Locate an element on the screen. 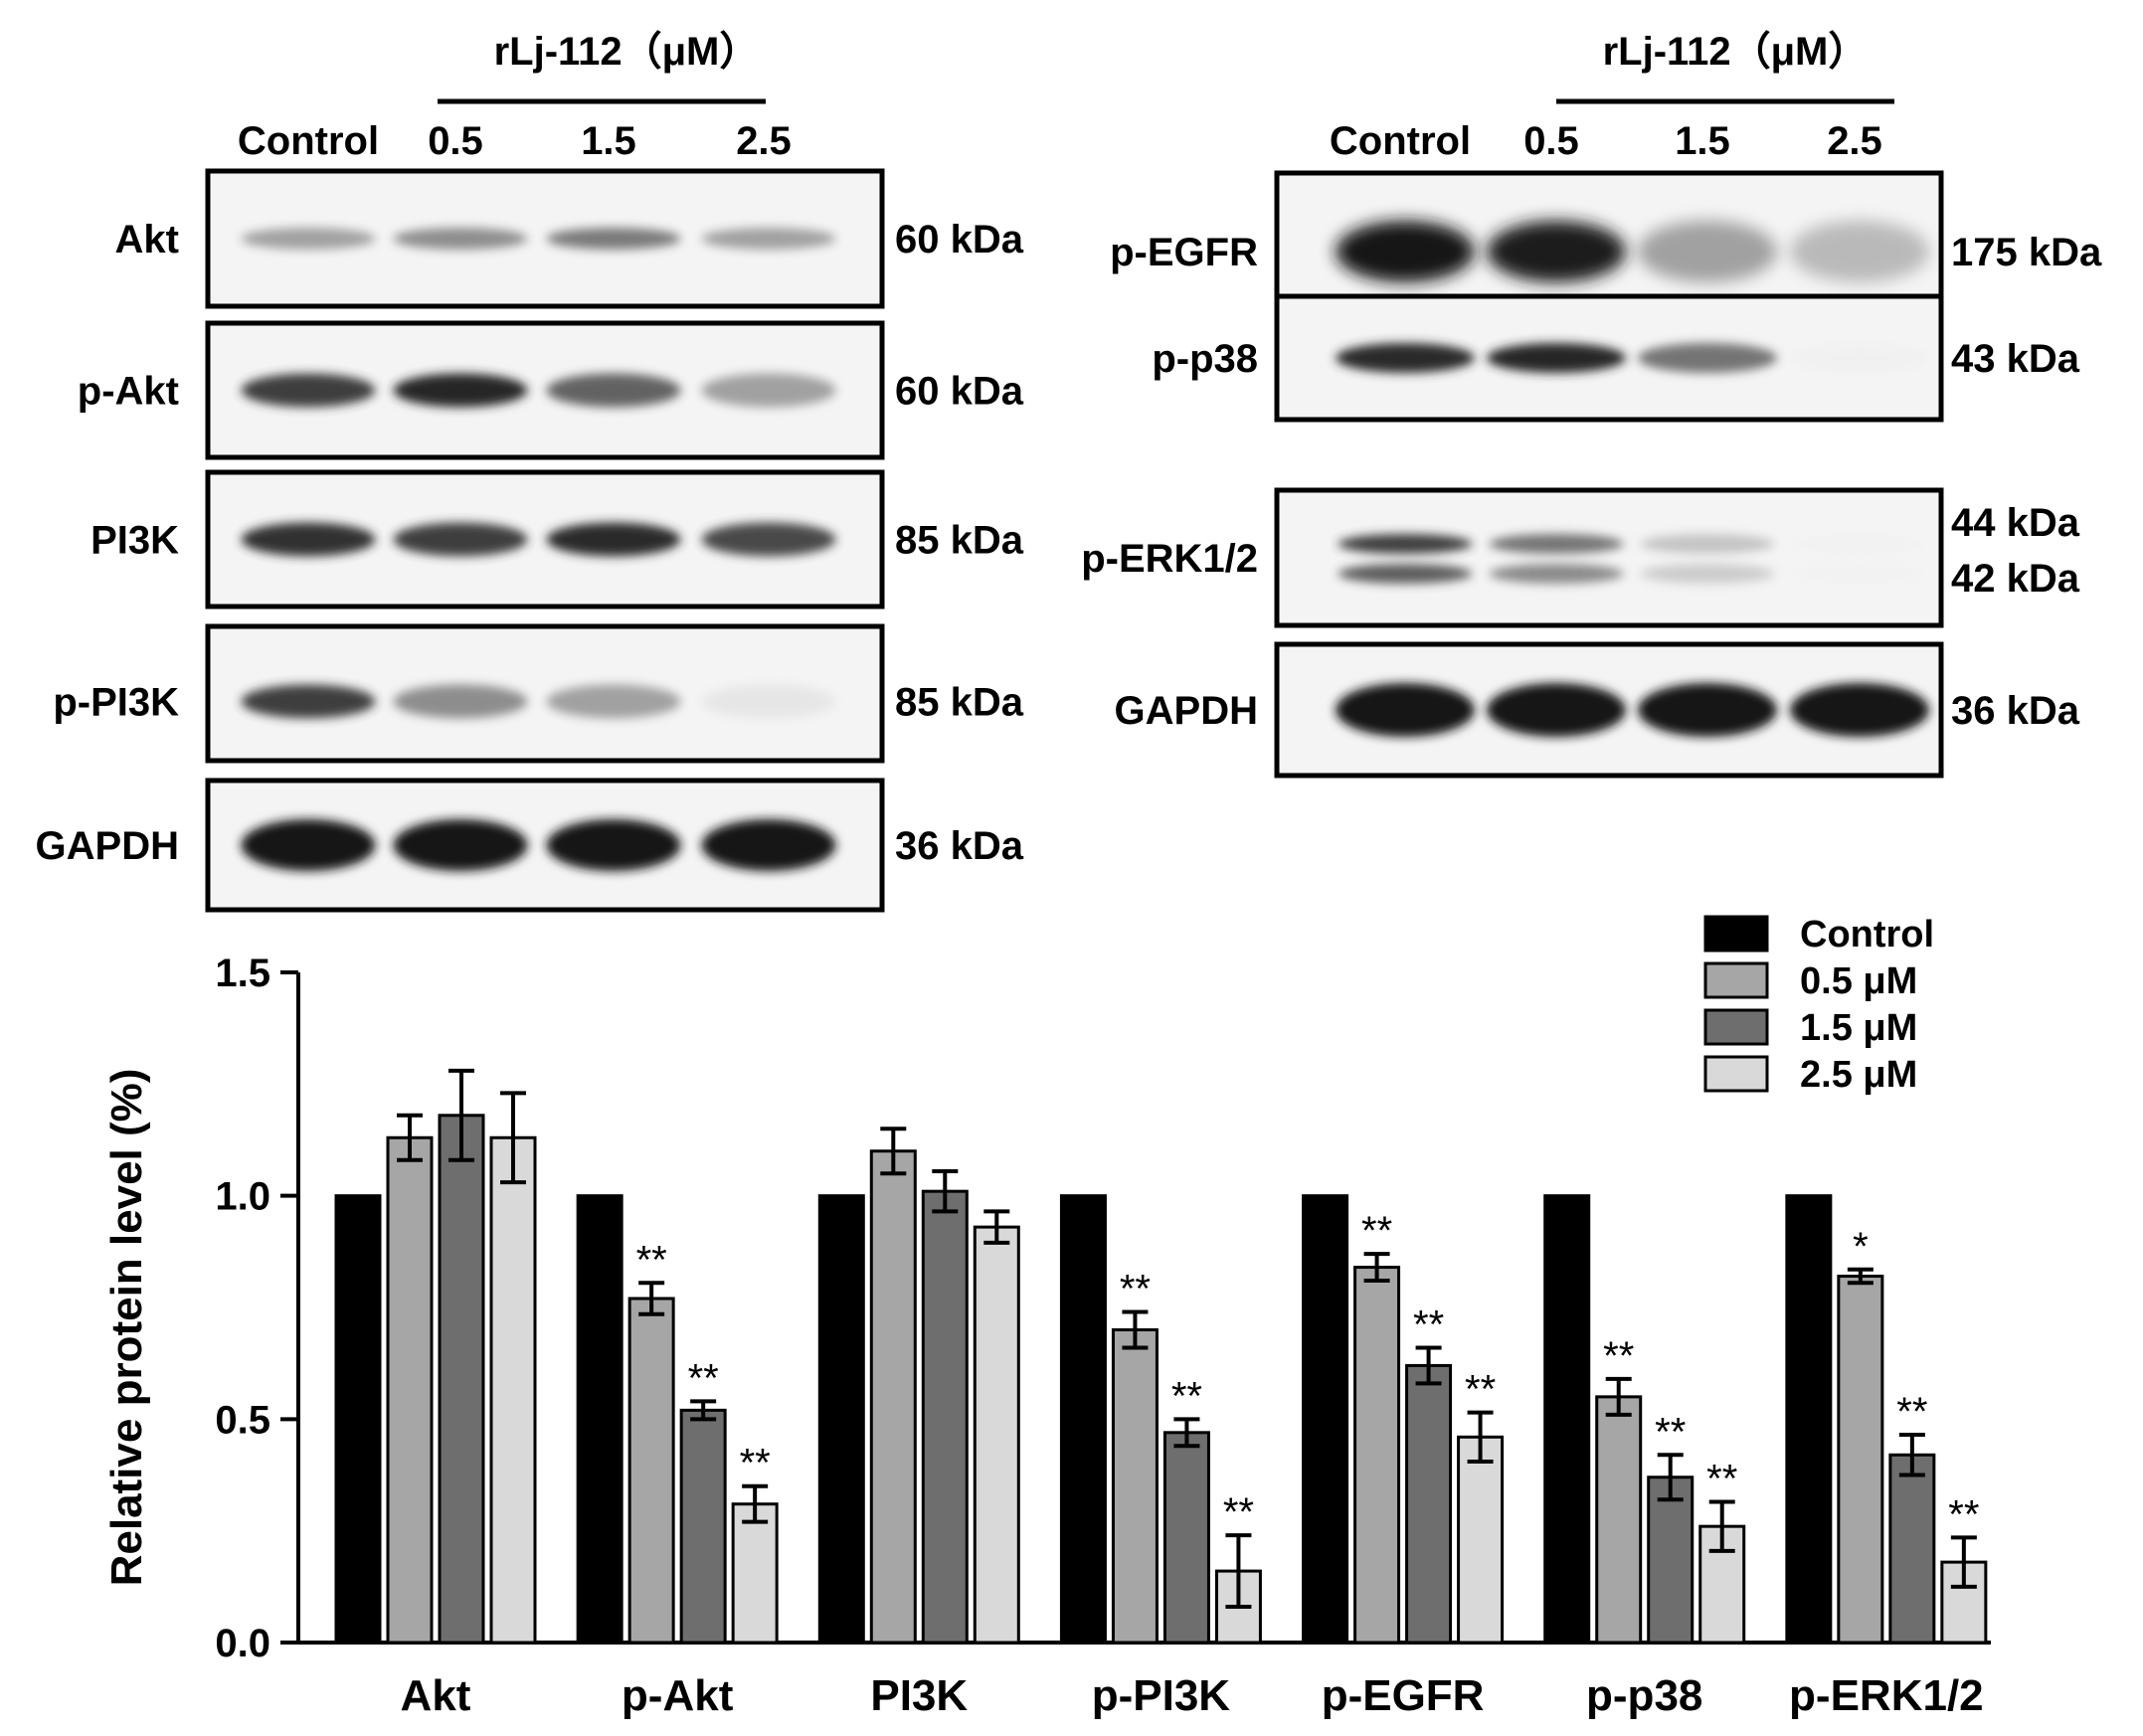 The image size is (2143, 1736). left-lane-label: 1.5 is located at coordinates (608, 141).